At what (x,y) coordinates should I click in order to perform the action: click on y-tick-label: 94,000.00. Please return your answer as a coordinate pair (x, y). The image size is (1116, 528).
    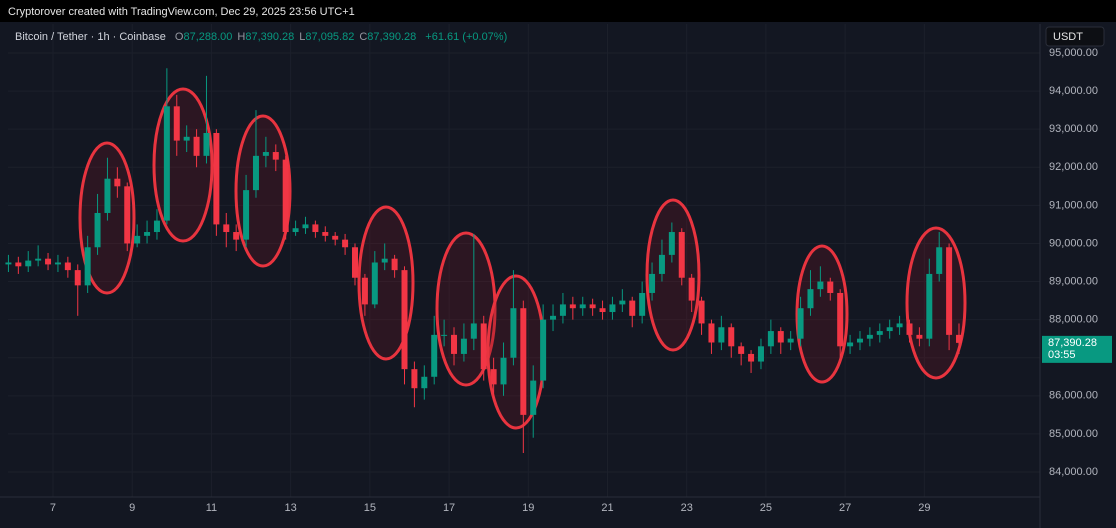
    Looking at the image, I should click on (1073, 91).